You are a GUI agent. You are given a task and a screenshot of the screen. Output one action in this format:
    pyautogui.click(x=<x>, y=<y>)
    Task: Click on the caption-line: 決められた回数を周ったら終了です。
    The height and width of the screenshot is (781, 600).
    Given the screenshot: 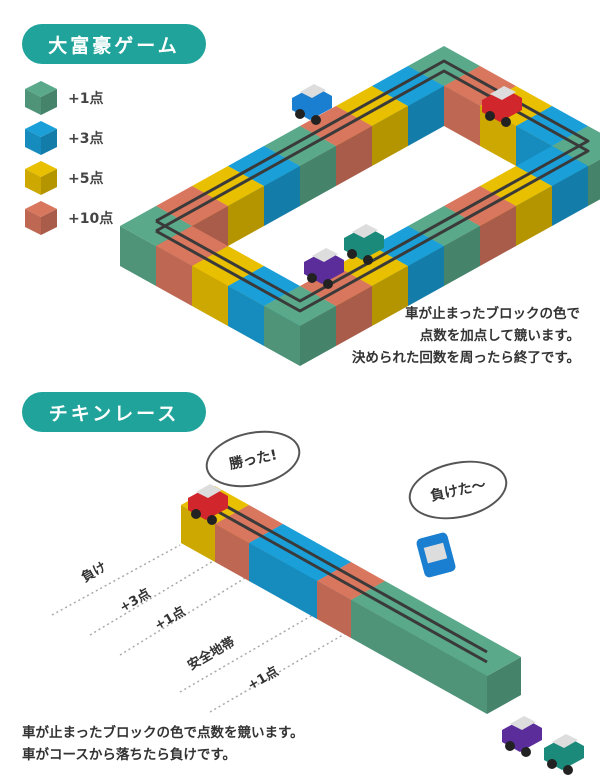 What is the action you would take?
    pyautogui.click(x=465, y=358)
    